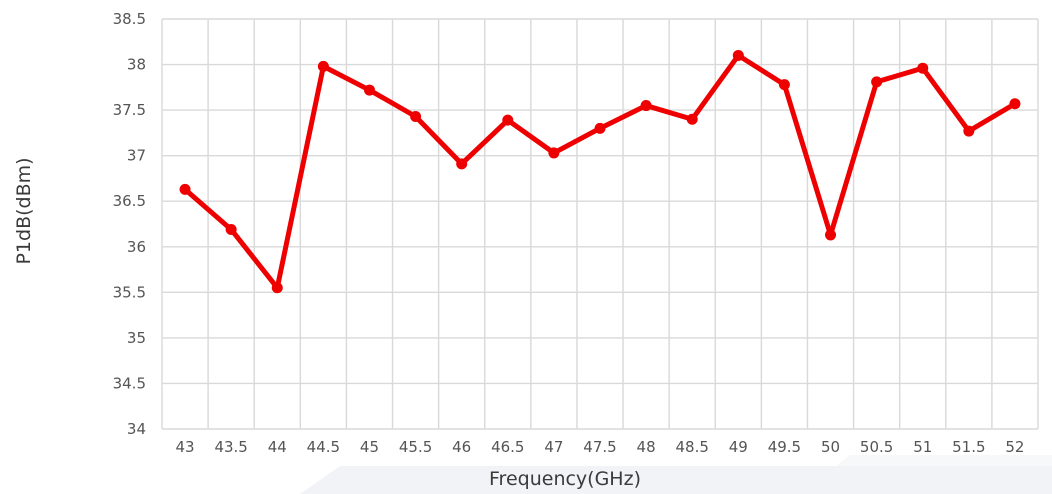  Describe the element at coordinates (553, 447) in the screenshot. I see `x-tick-label: 47` at that location.